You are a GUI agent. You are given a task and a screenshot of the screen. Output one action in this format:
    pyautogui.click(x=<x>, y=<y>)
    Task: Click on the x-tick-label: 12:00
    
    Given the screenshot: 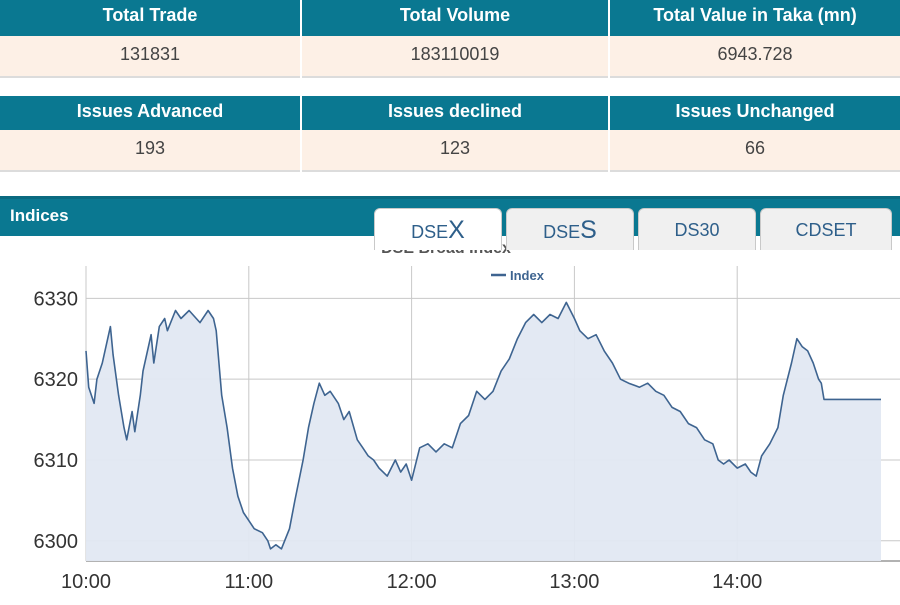 What is the action you would take?
    pyautogui.click(x=412, y=582)
    